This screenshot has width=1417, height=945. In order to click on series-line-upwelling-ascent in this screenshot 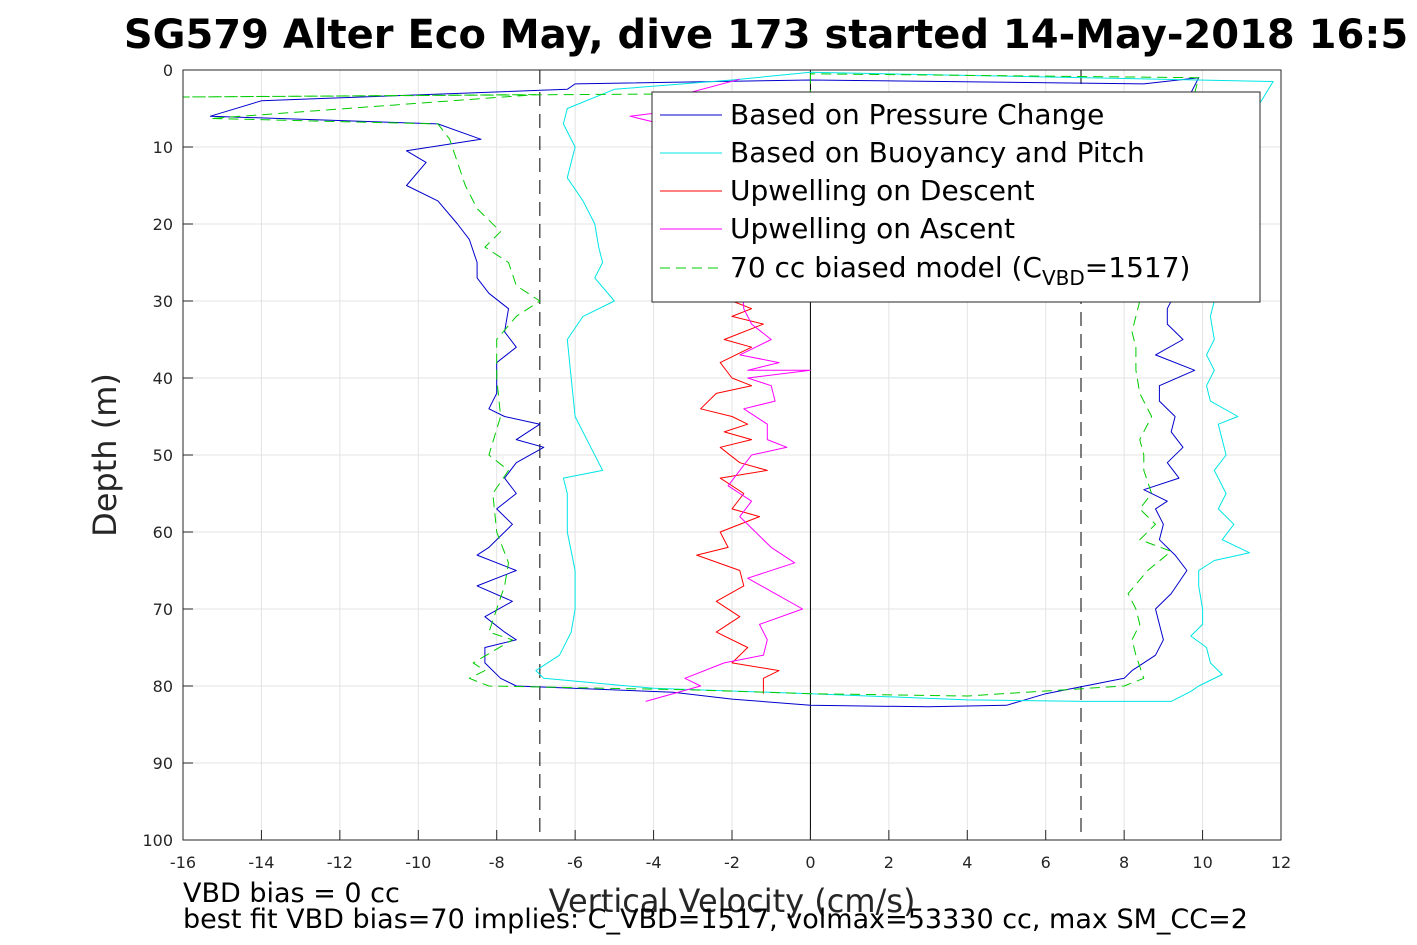, I will do `click(720, 390)`.